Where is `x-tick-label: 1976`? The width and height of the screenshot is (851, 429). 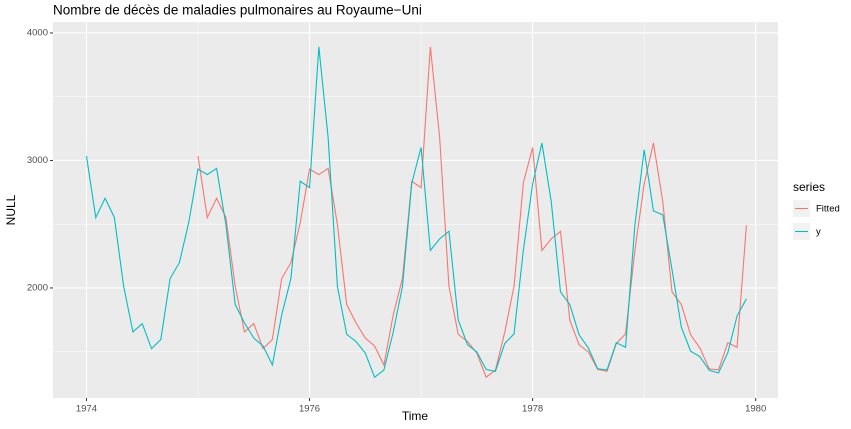
x-tick-label: 1976 is located at coordinates (309, 409).